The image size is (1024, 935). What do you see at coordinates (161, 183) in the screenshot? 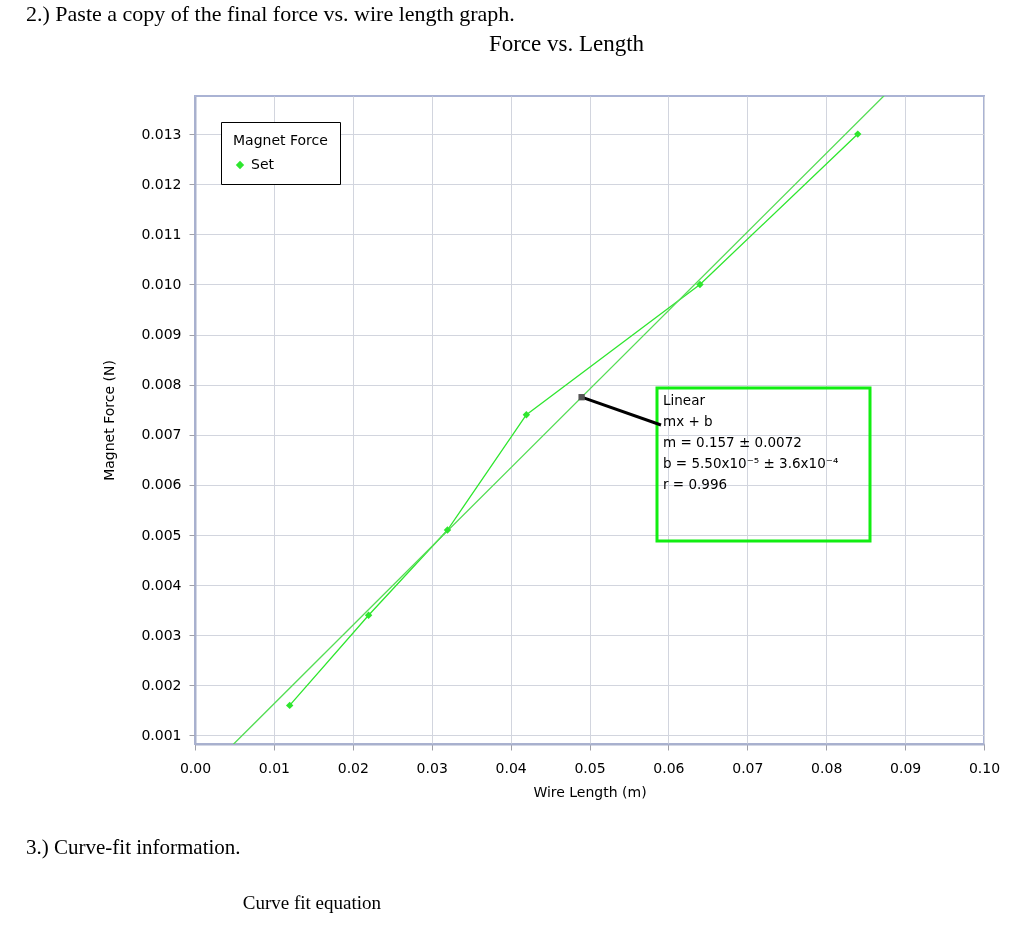
I see `y-tick-label: 0.012` at bounding box center [161, 183].